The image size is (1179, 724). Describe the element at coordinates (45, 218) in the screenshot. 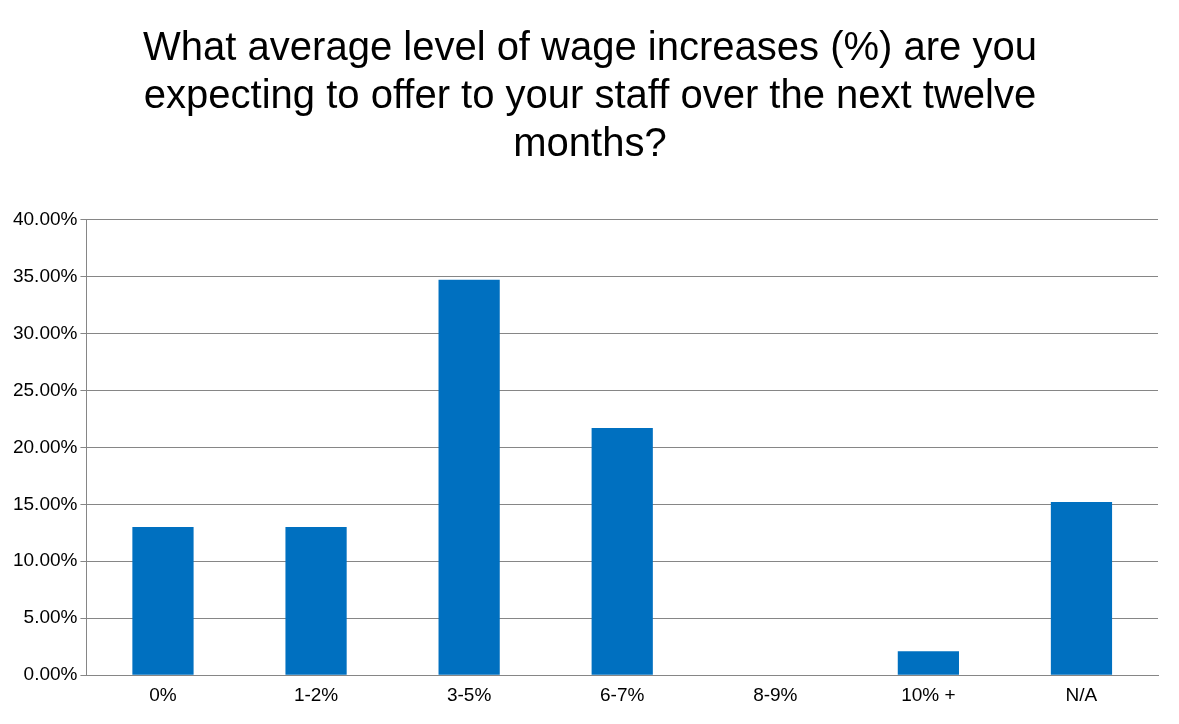

I see `y-tick-label: 40.00%` at that location.